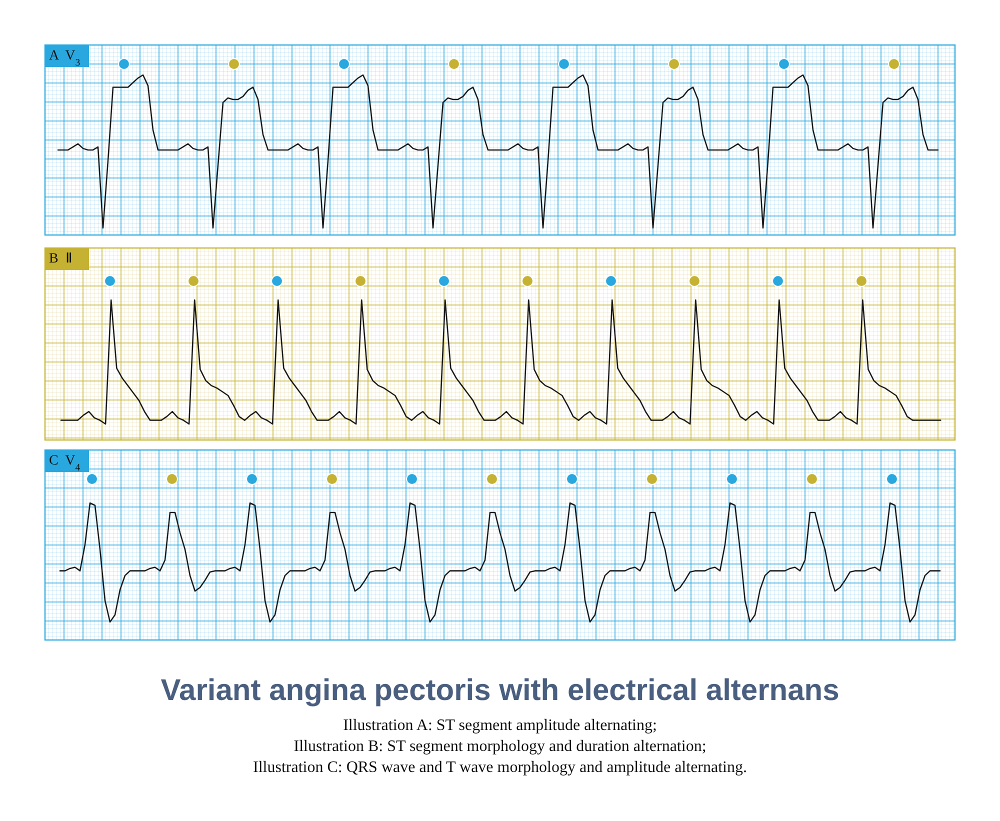  What do you see at coordinates (500, 725) in the screenshot?
I see `text: Illustration A: ST segment amplitude alternating;` at bounding box center [500, 725].